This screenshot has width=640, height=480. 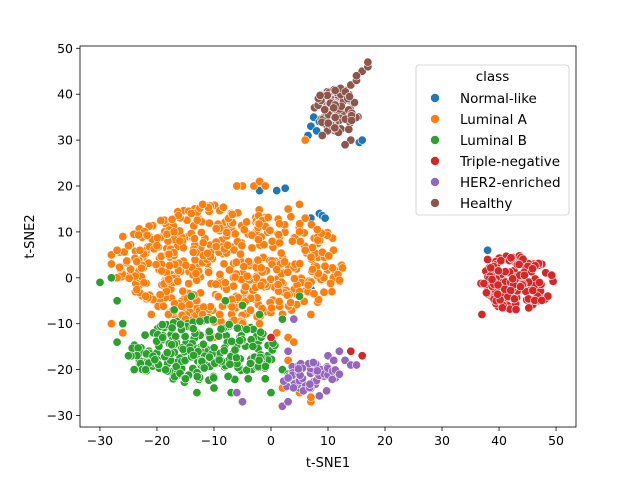 What do you see at coordinates (556, 440) in the screenshot?
I see `x-tick-label: 50` at bounding box center [556, 440].